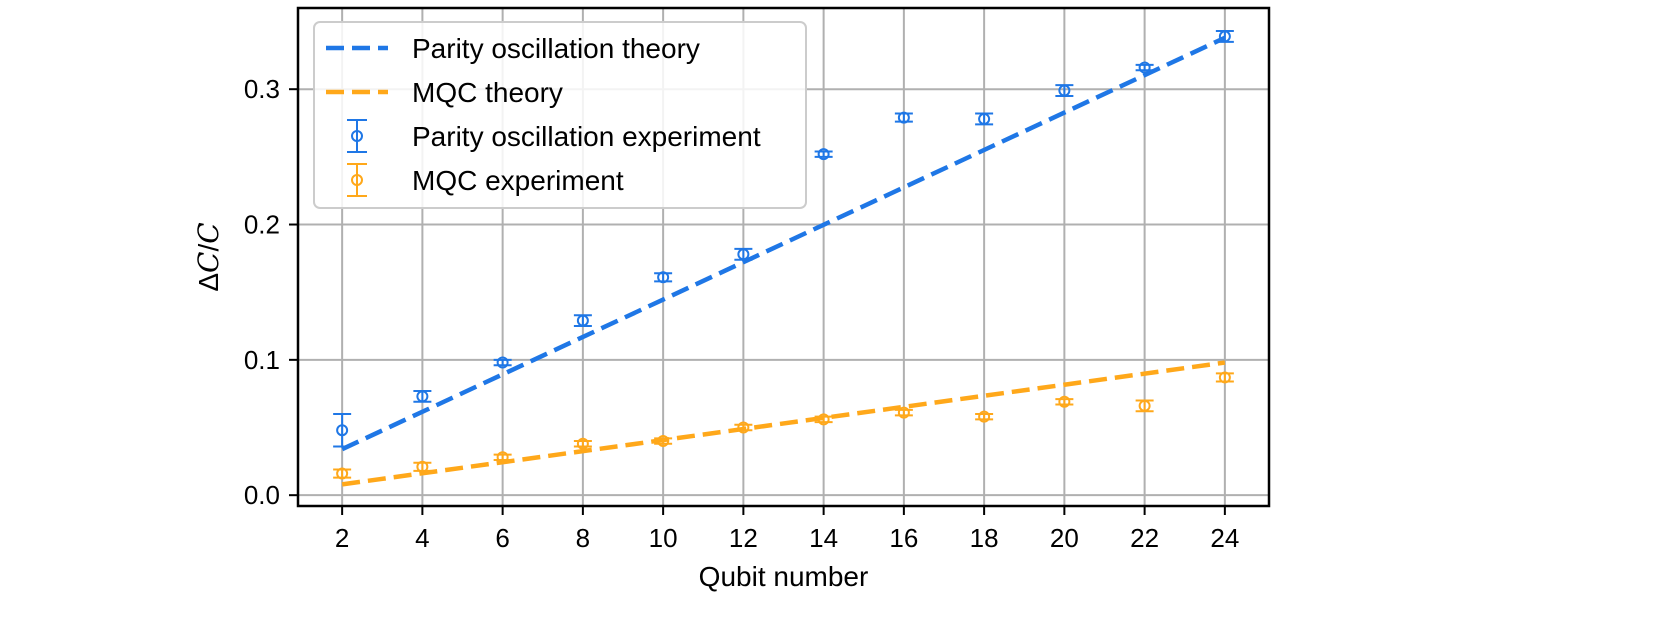 The width and height of the screenshot is (1661, 626). What do you see at coordinates (984, 538) in the screenshot?
I see `x-tick-label: 18` at bounding box center [984, 538].